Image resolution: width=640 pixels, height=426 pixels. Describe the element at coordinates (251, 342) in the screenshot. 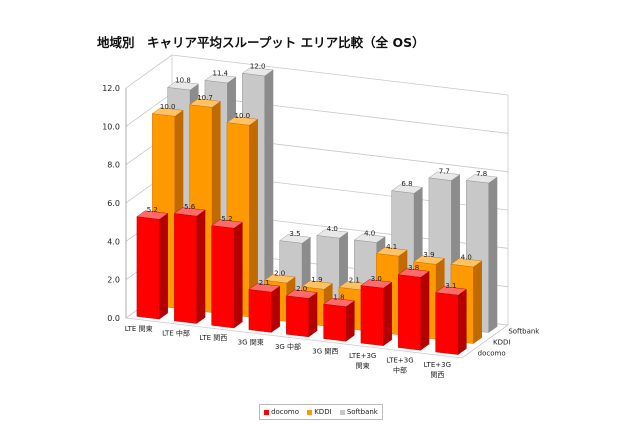

I see `x-tick-label: 3G 関東` at that location.